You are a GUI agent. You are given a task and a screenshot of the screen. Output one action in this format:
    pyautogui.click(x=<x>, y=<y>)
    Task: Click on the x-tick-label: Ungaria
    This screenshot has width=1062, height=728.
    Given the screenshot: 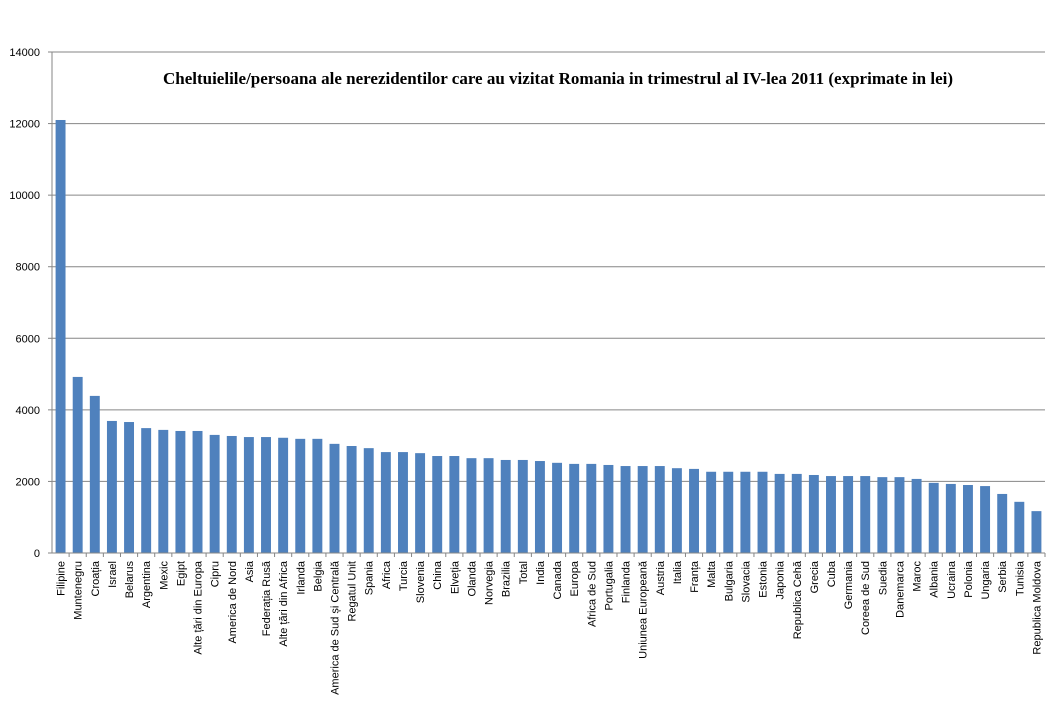 What is the action you would take?
    pyautogui.click(x=986, y=579)
    